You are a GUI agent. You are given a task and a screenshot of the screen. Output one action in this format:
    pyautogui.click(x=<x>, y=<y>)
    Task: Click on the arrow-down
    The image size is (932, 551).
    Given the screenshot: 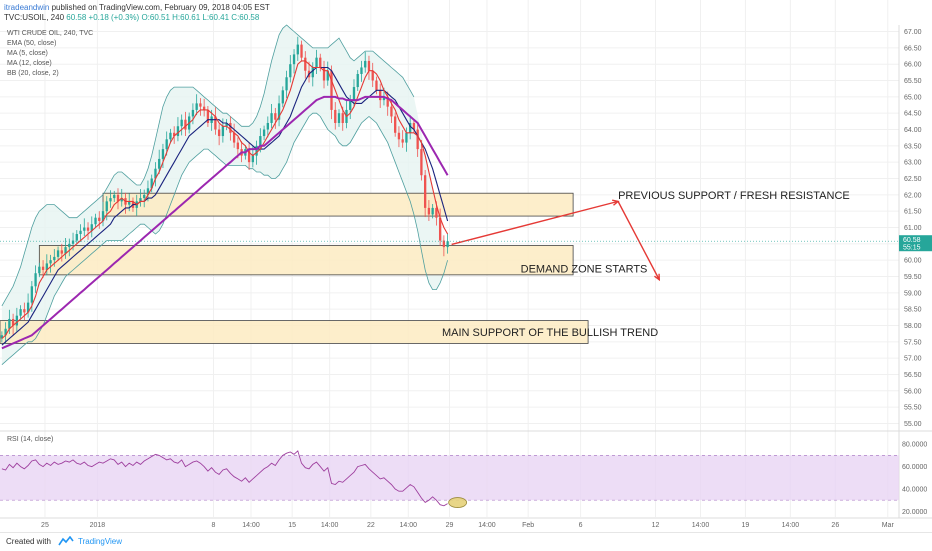 What is the action you would take?
    pyautogui.click(x=638, y=241)
    